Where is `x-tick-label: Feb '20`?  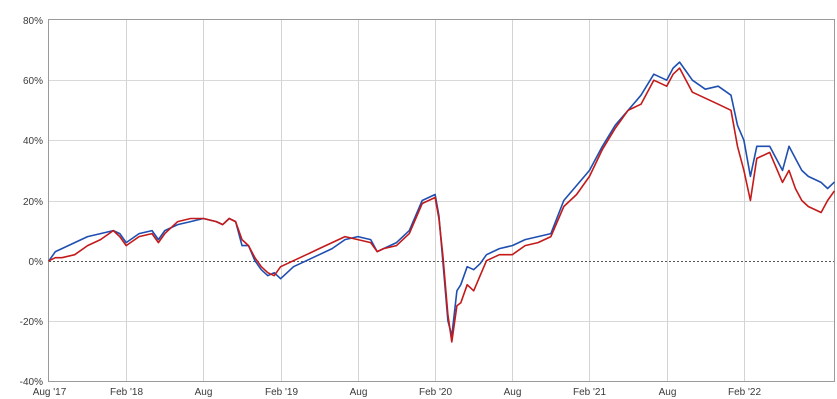 x-tick-label: Feb '20 is located at coordinates (435, 392).